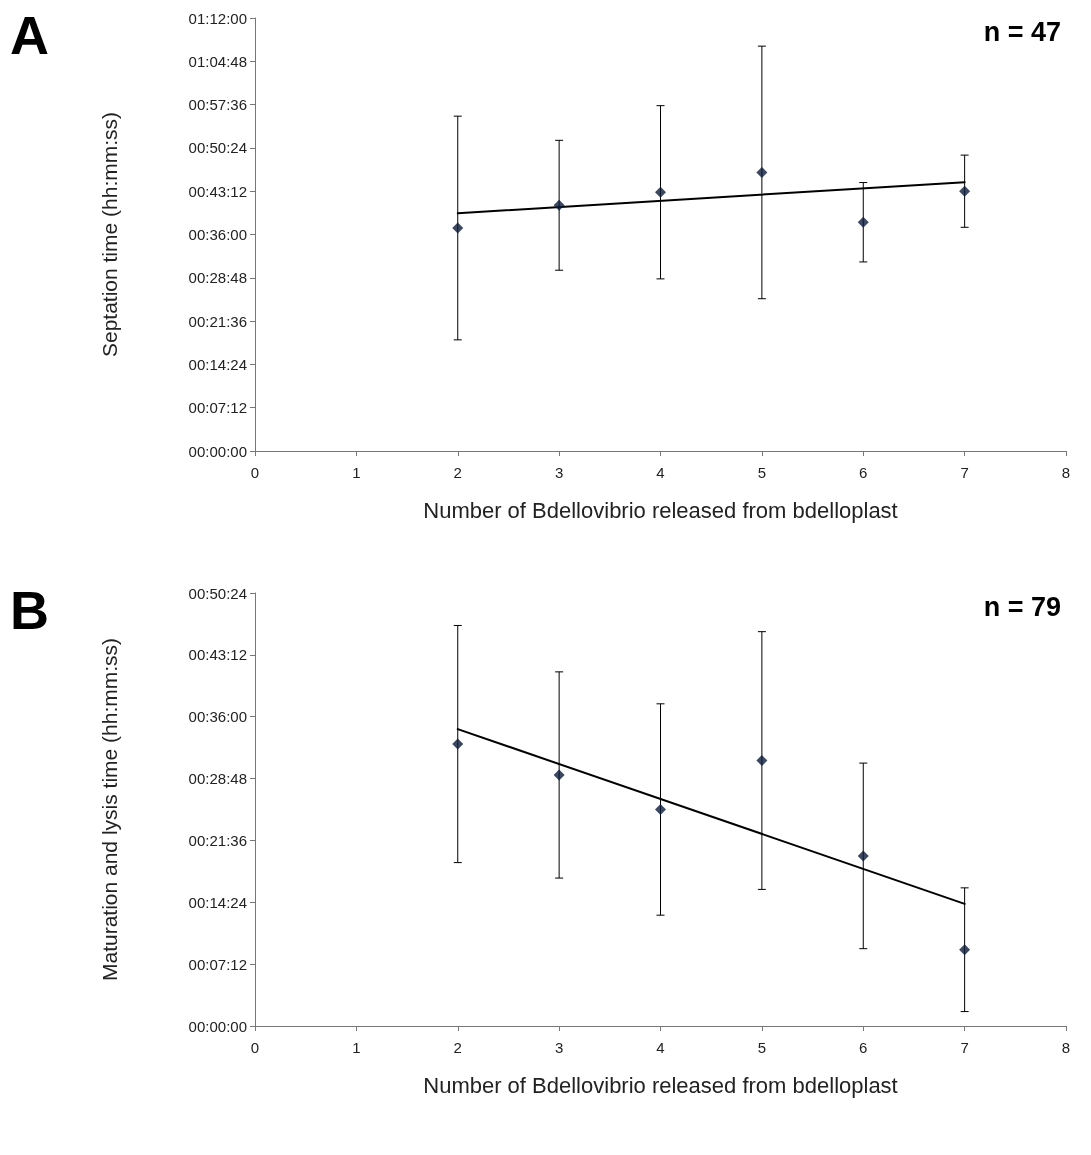 This screenshot has height=1155, width=1091. What do you see at coordinates (217, 18) in the screenshot?
I see `y-tick-label: 01:12:00` at bounding box center [217, 18].